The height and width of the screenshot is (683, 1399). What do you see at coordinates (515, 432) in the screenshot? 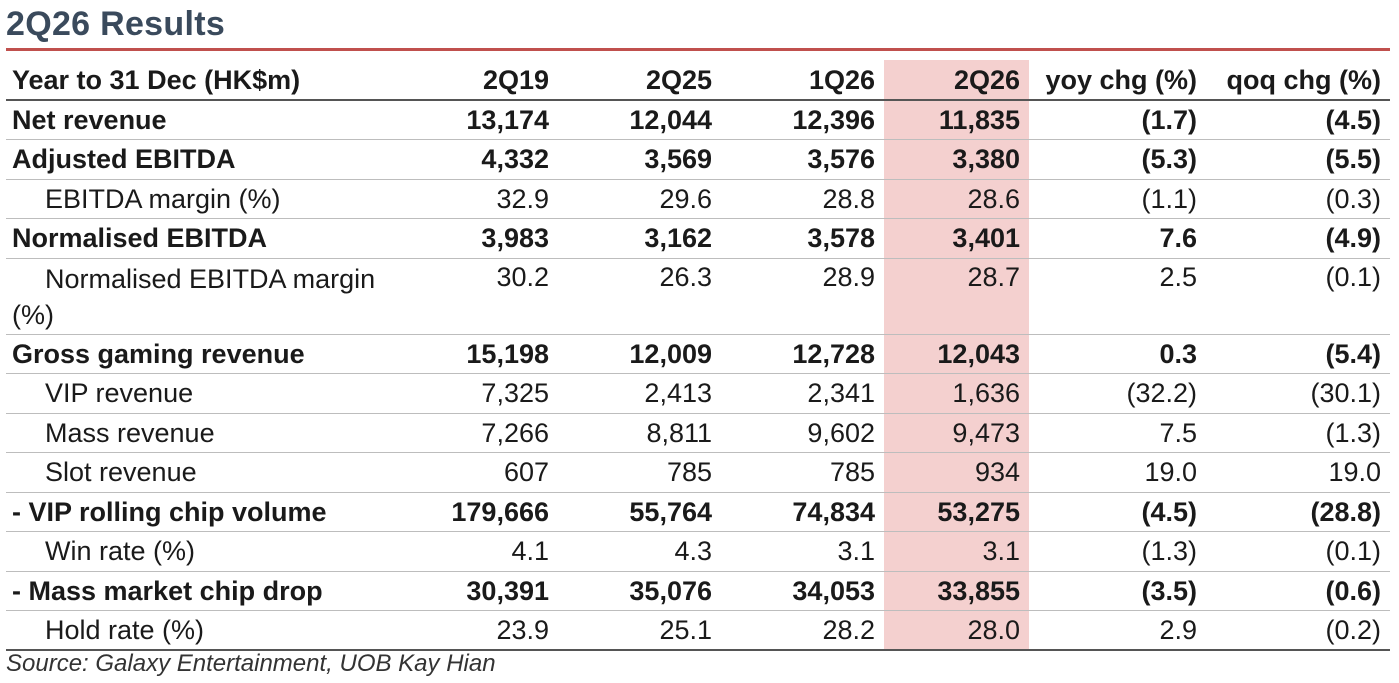
I see `cell-2q19: 7,266` at bounding box center [515, 432].